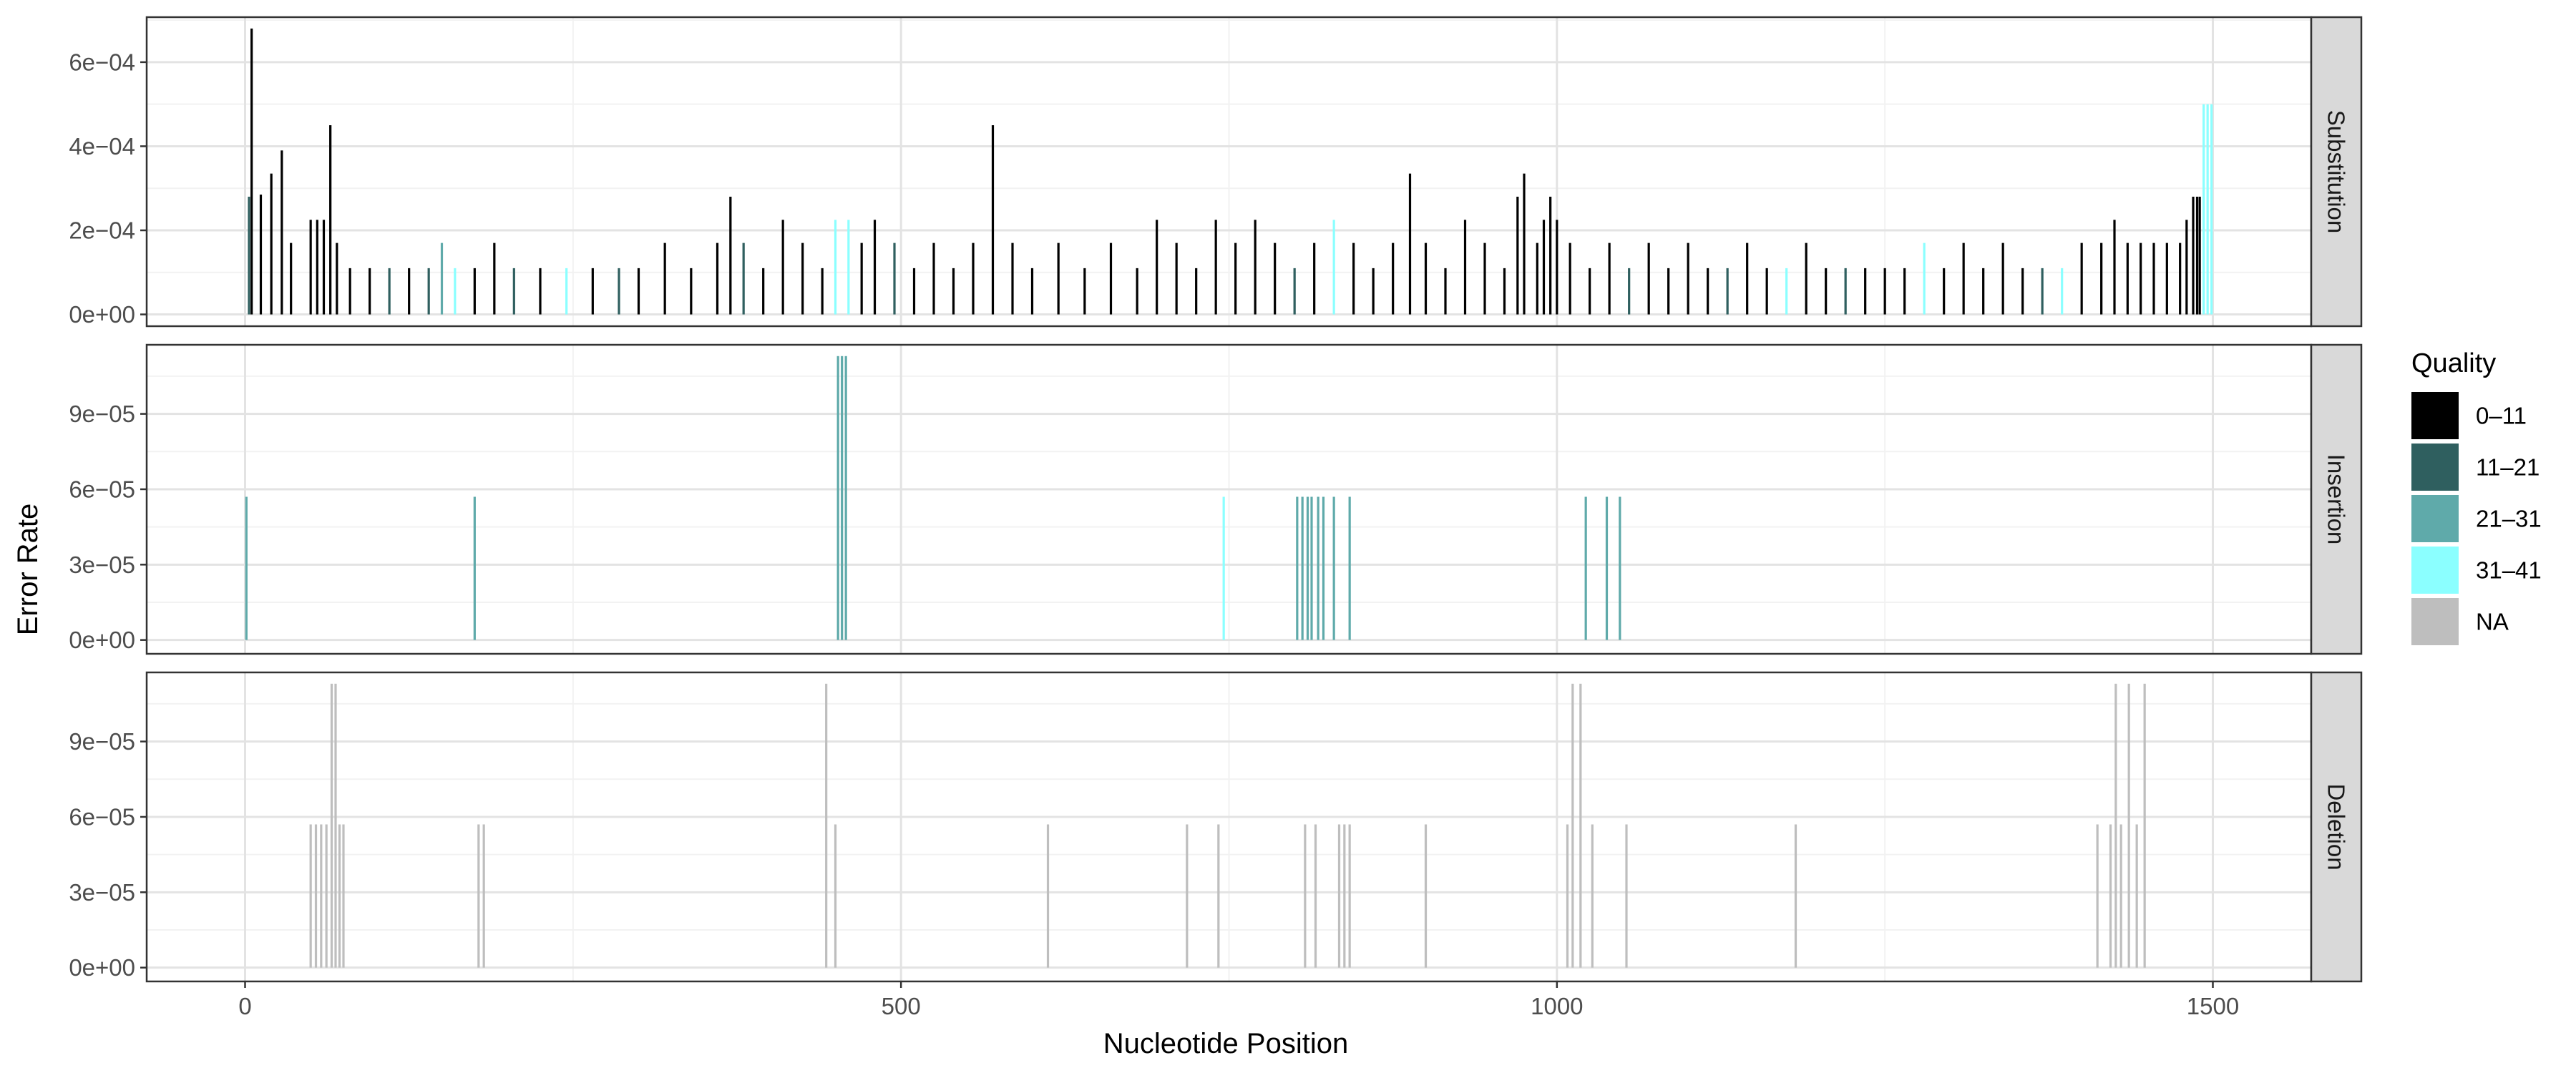 This screenshot has width=2576, height=1073. What do you see at coordinates (102, 314) in the screenshot?
I see `y-tick-label: 0e+00` at bounding box center [102, 314].